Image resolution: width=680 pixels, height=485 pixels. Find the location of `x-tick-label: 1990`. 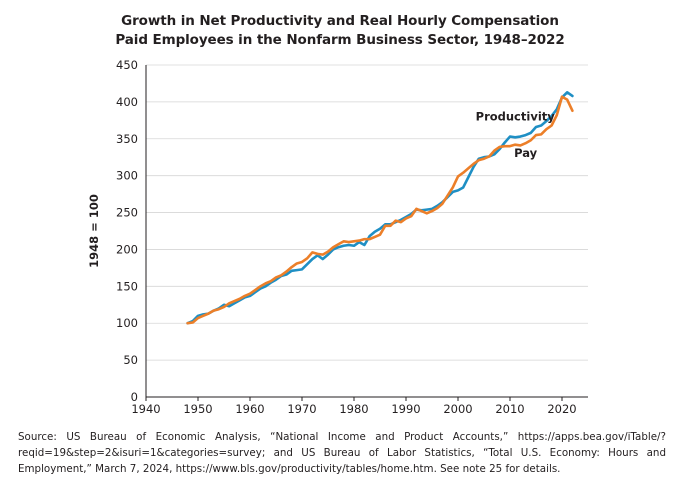

x-tick-label: 1990 is located at coordinates (405, 409).